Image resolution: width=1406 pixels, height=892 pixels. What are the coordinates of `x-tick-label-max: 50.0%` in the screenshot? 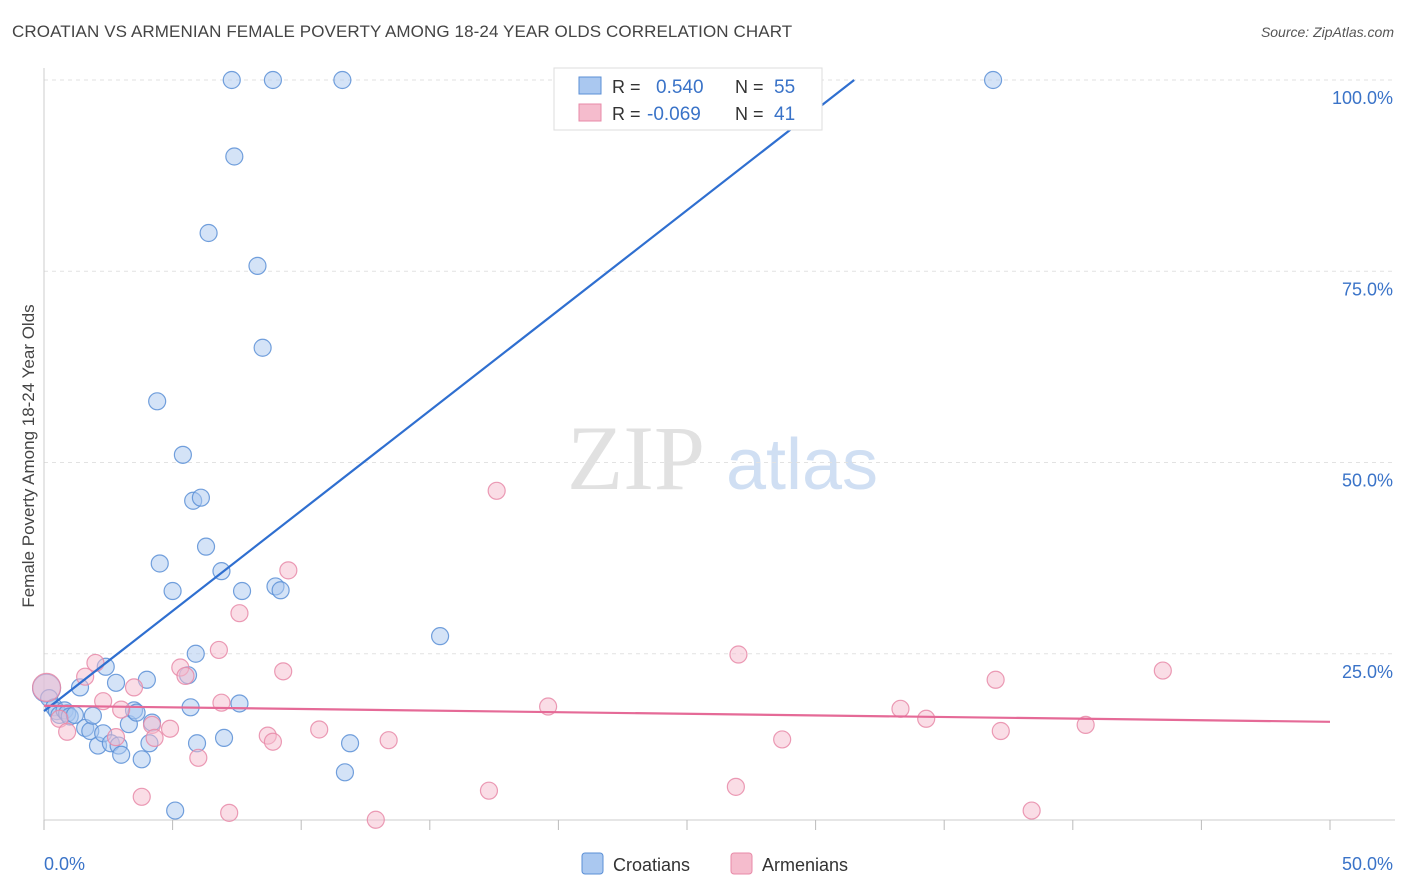 It's located at (1367, 864).